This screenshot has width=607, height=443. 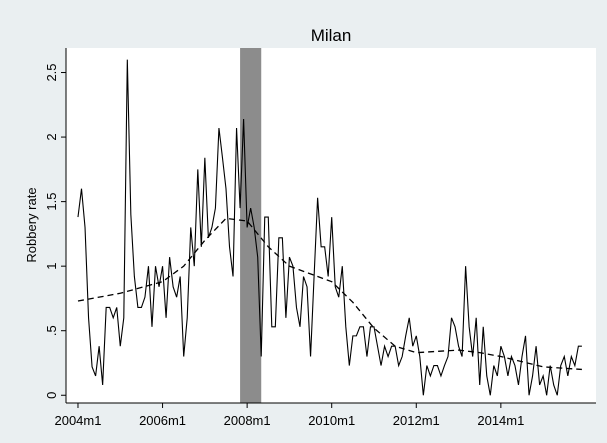 What do you see at coordinates (162, 420) in the screenshot?
I see `x-tick-label: 2006m1` at bounding box center [162, 420].